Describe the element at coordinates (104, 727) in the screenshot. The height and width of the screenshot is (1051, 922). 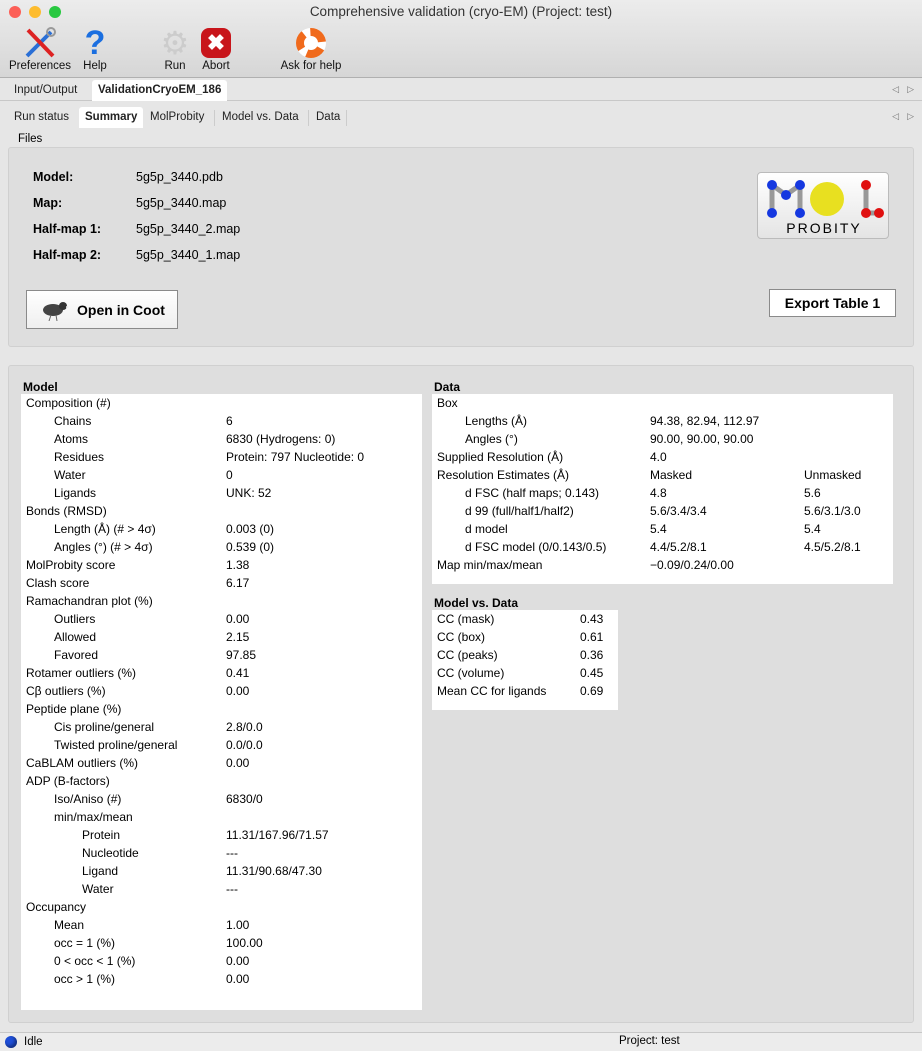
I see `model-row-label: Cis proline/general` at that location.